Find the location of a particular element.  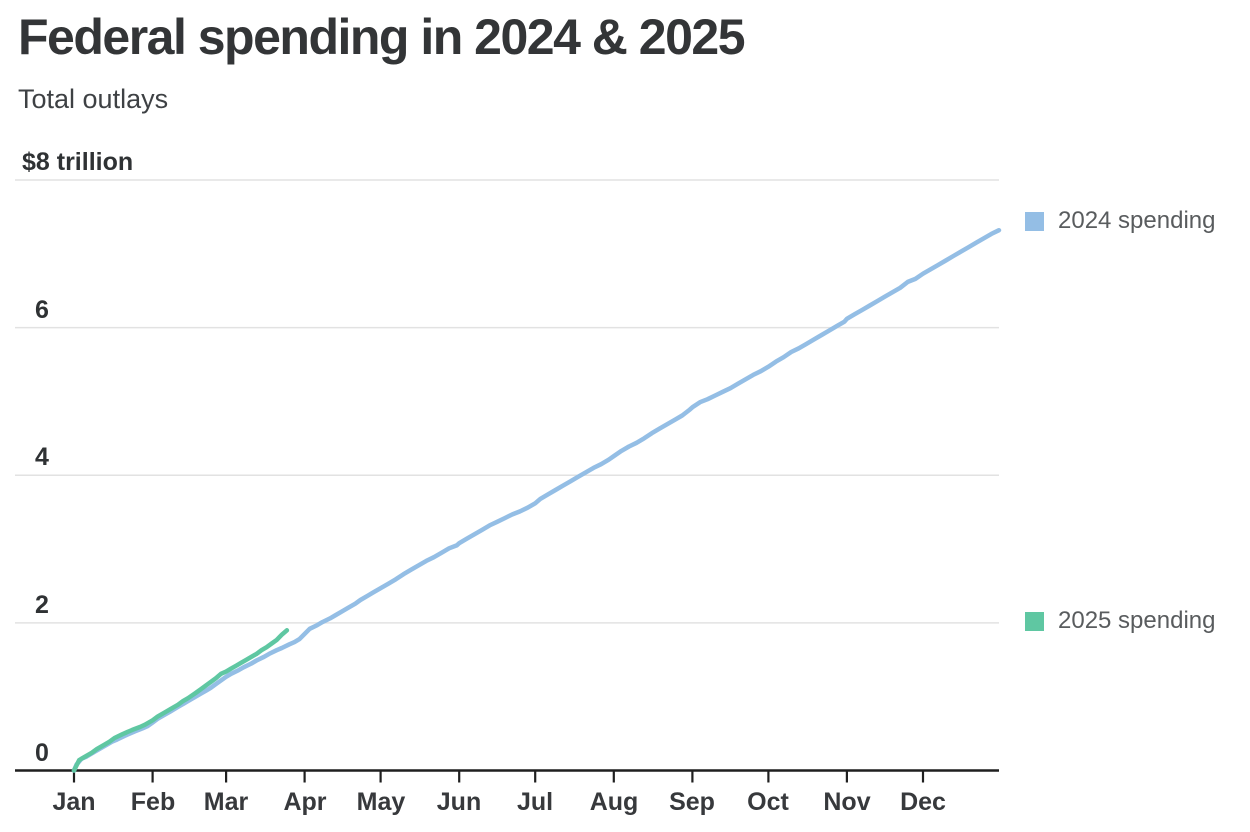

x-tick-label: Apr is located at coordinates (305, 802).